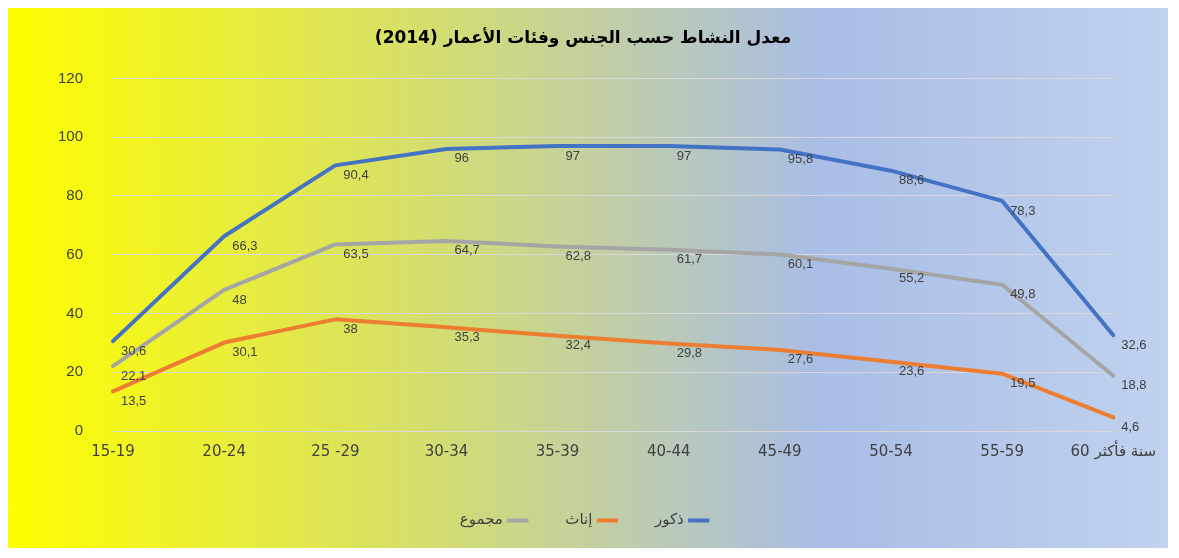 The height and width of the screenshot is (558, 1179). Describe the element at coordinates (1130, 427) in the screenshot. I see `data-label: 4,6` at that location.